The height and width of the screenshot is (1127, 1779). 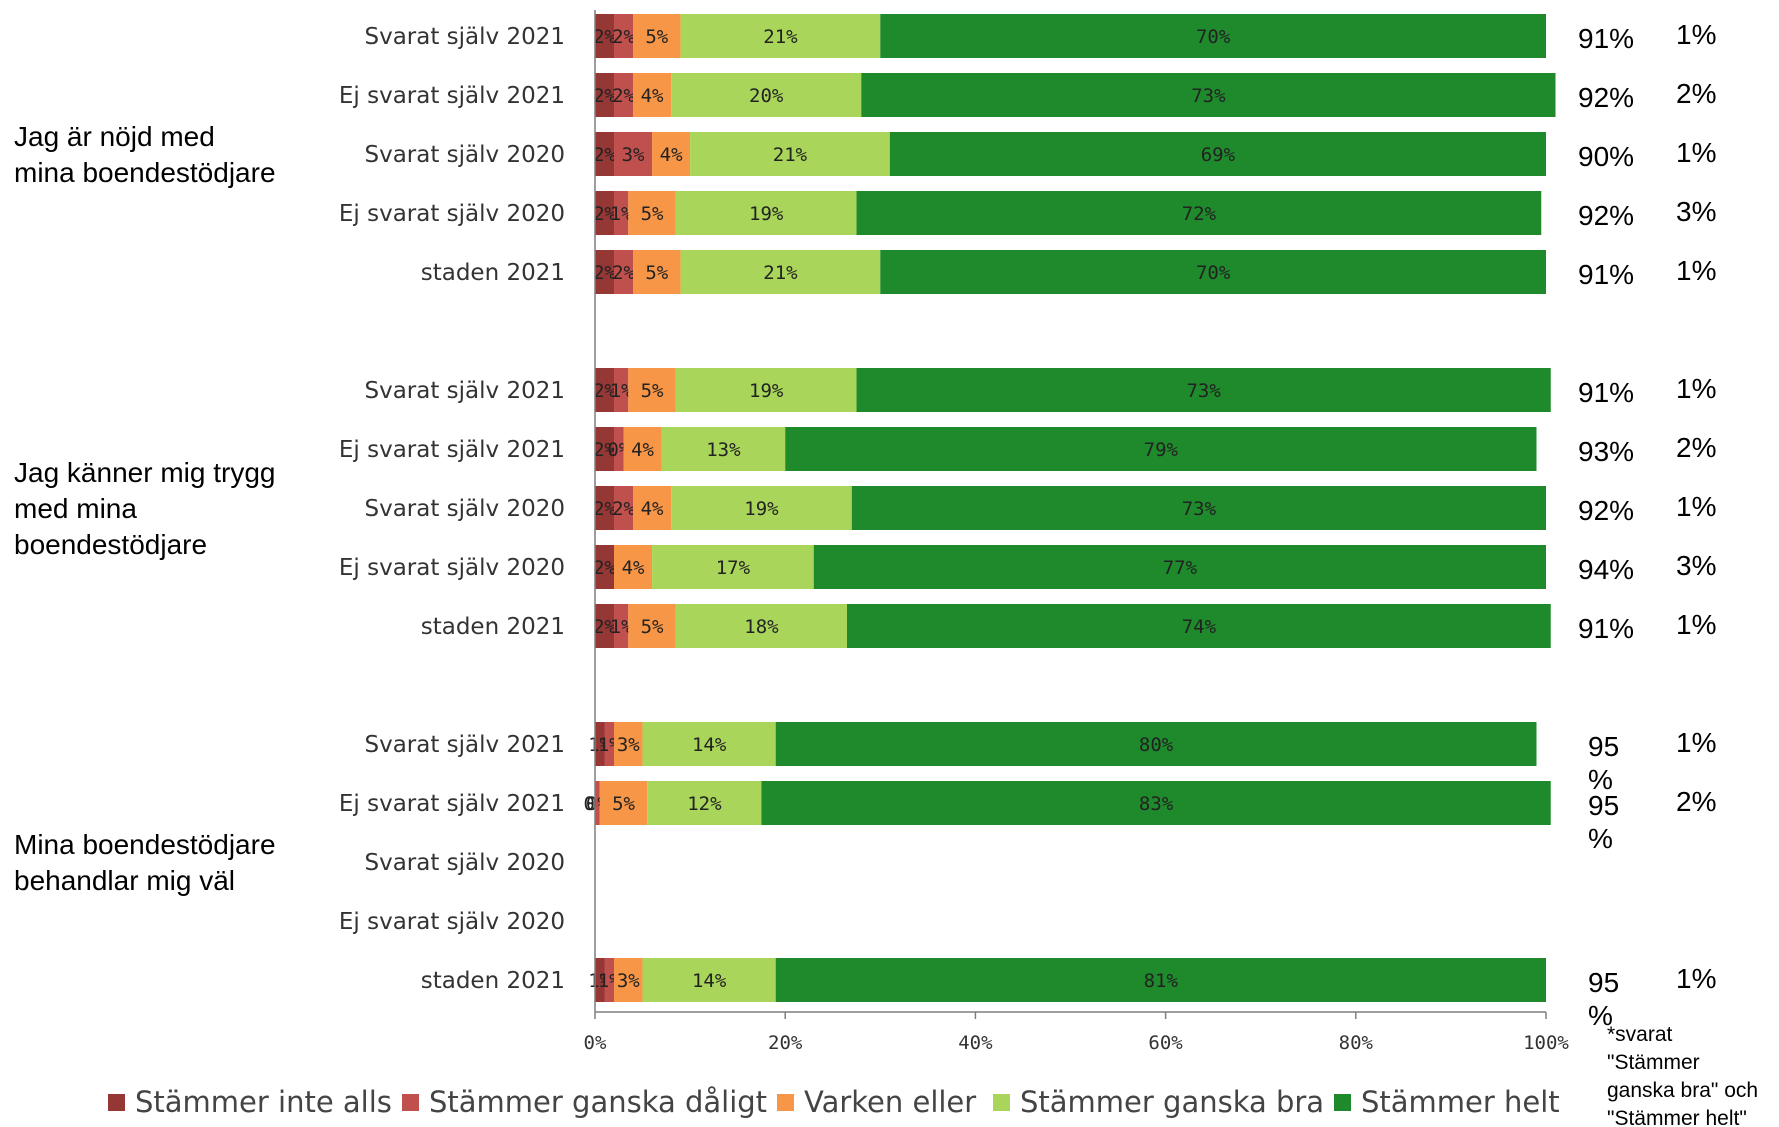 I want to click on data-label: 77%, so click(x=1180, y=568).